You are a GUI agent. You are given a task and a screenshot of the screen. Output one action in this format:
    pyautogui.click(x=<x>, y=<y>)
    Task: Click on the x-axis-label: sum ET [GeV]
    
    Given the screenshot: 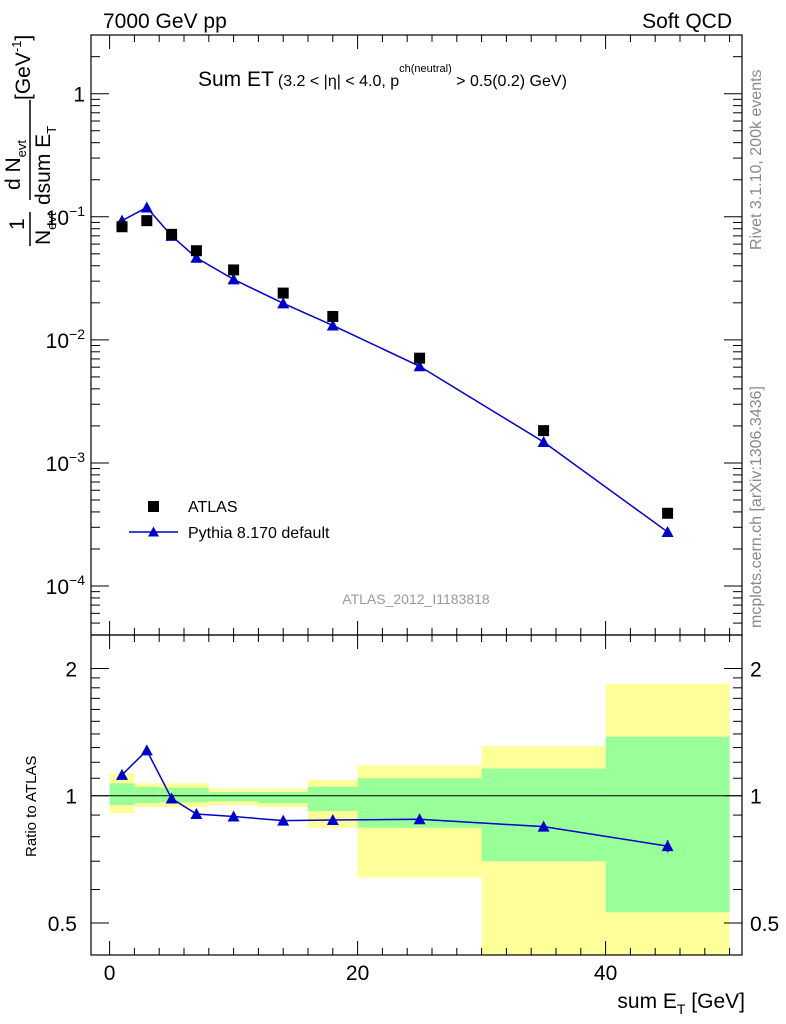 What is the action you would take?
    pyautogui.click(x=681, y=1003)
    